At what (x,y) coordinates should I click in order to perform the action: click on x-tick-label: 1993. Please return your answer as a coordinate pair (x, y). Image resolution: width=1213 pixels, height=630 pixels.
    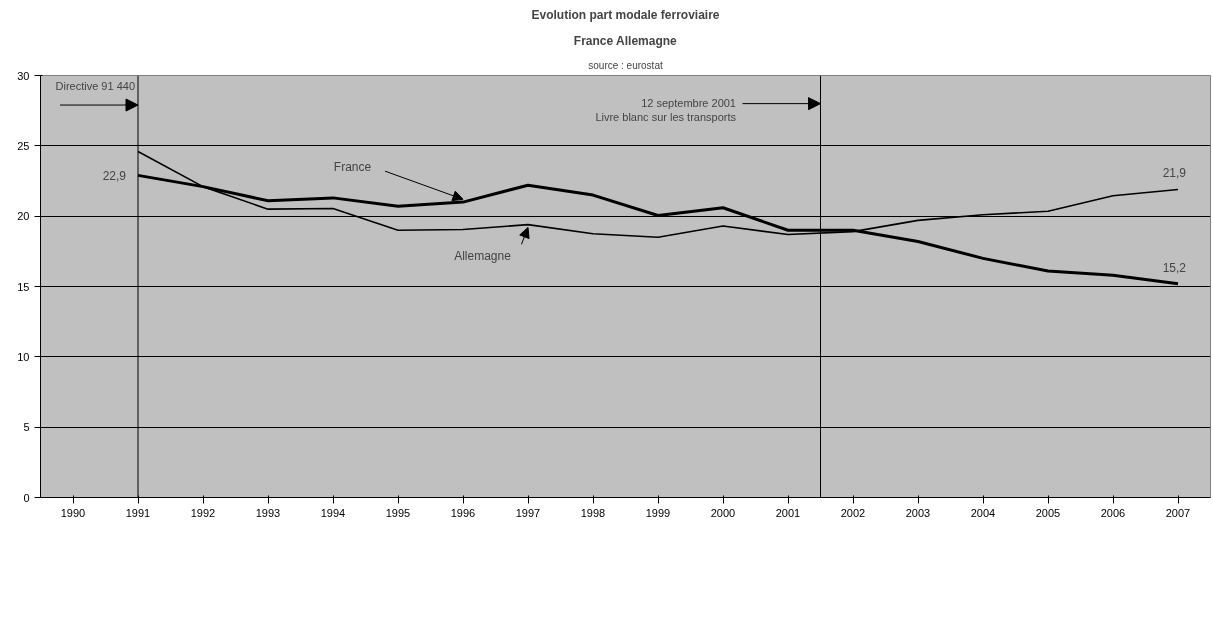
    Looking at the image, I should click on (268, 512).